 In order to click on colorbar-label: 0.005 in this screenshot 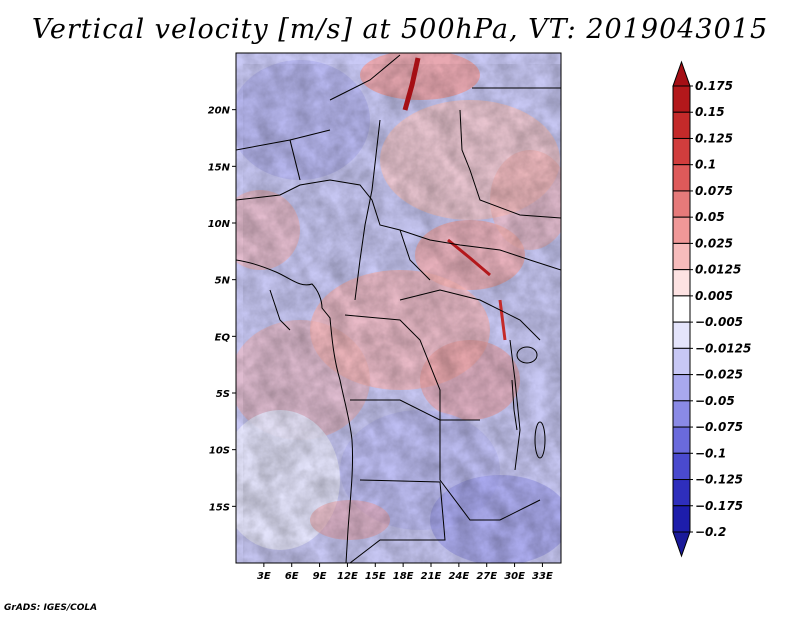, I will do `click(714, 296)`.